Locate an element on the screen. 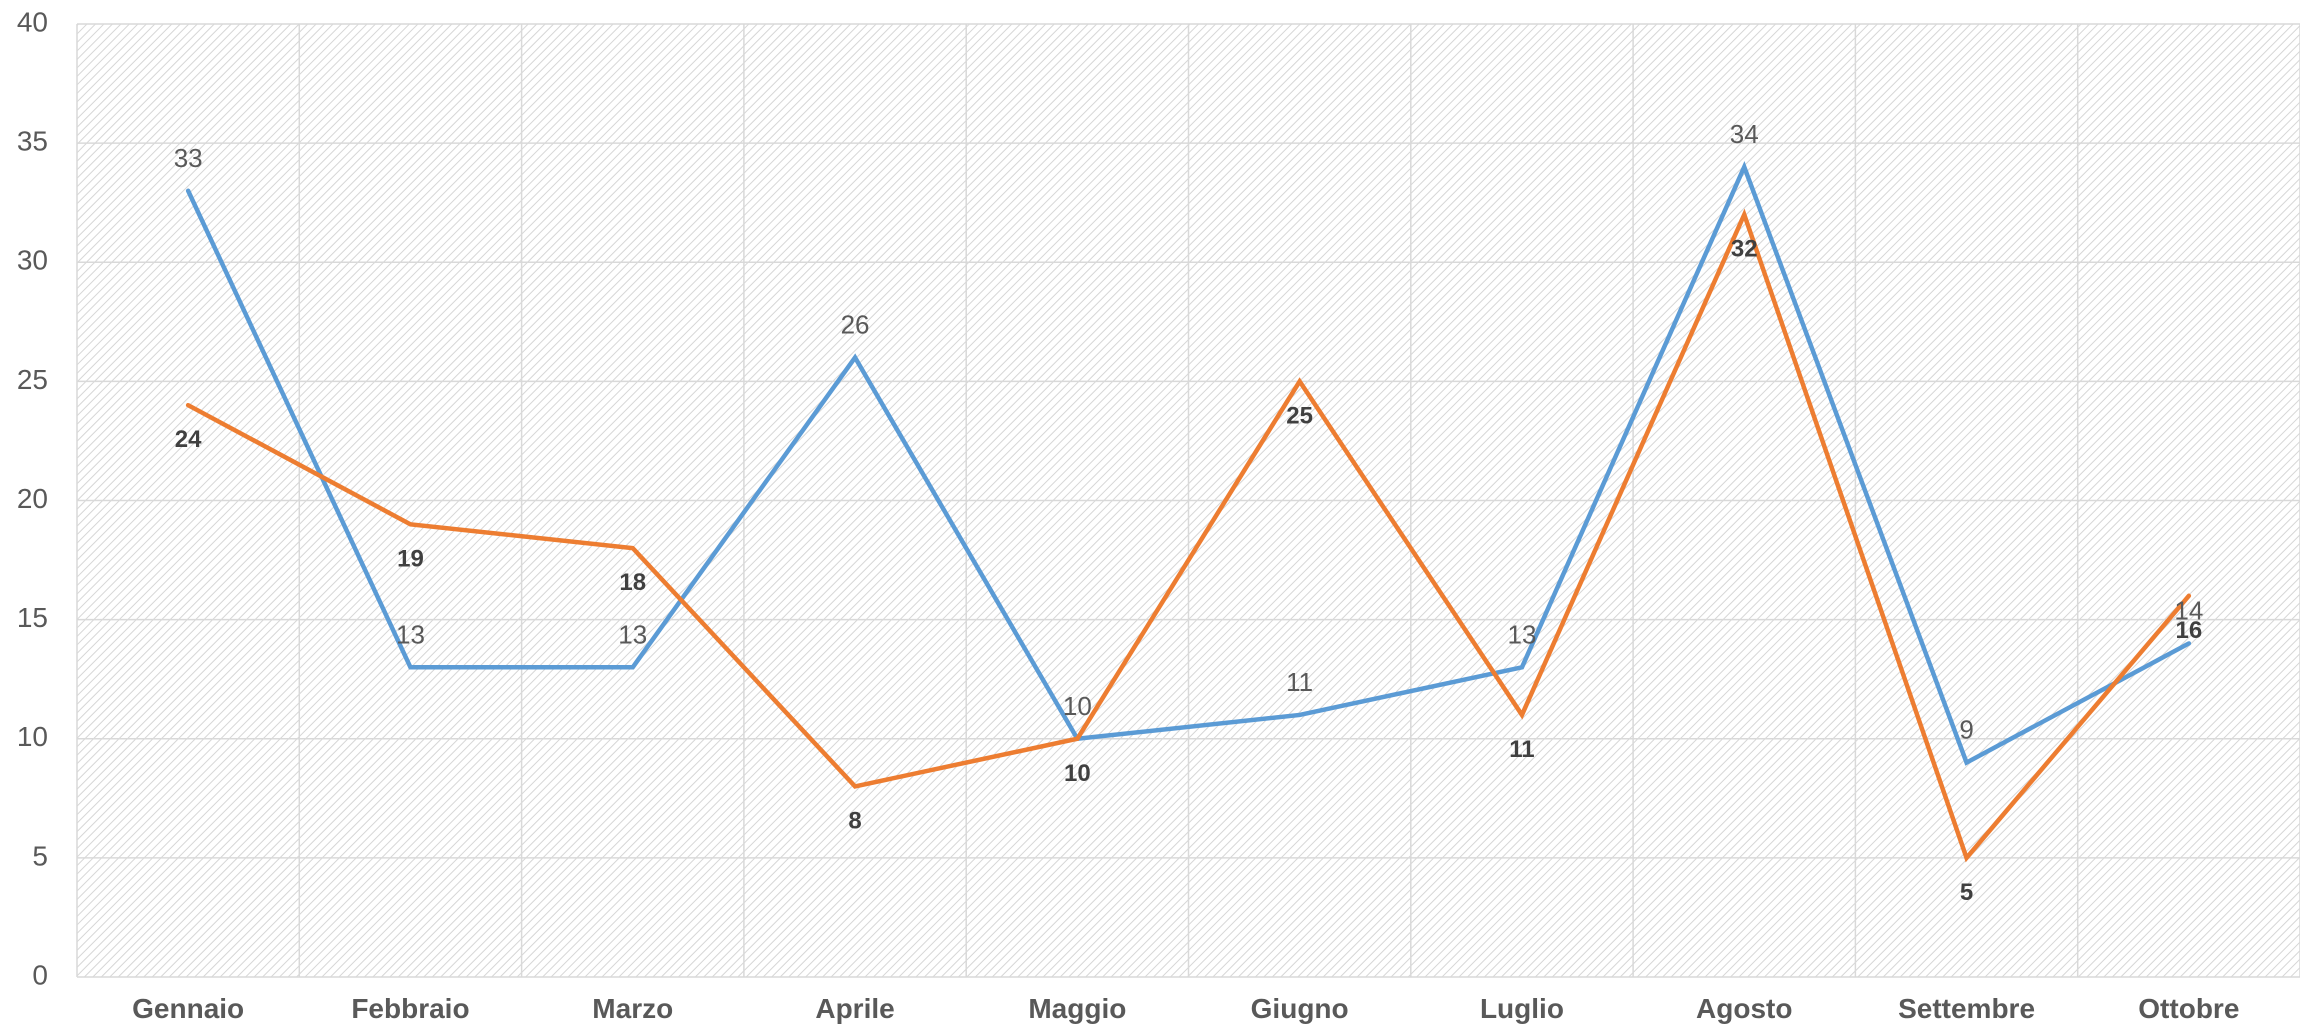 This screenshot has height=1035, width=2300. data-label-series-2: 25 is located at coordinates (1299, 415).